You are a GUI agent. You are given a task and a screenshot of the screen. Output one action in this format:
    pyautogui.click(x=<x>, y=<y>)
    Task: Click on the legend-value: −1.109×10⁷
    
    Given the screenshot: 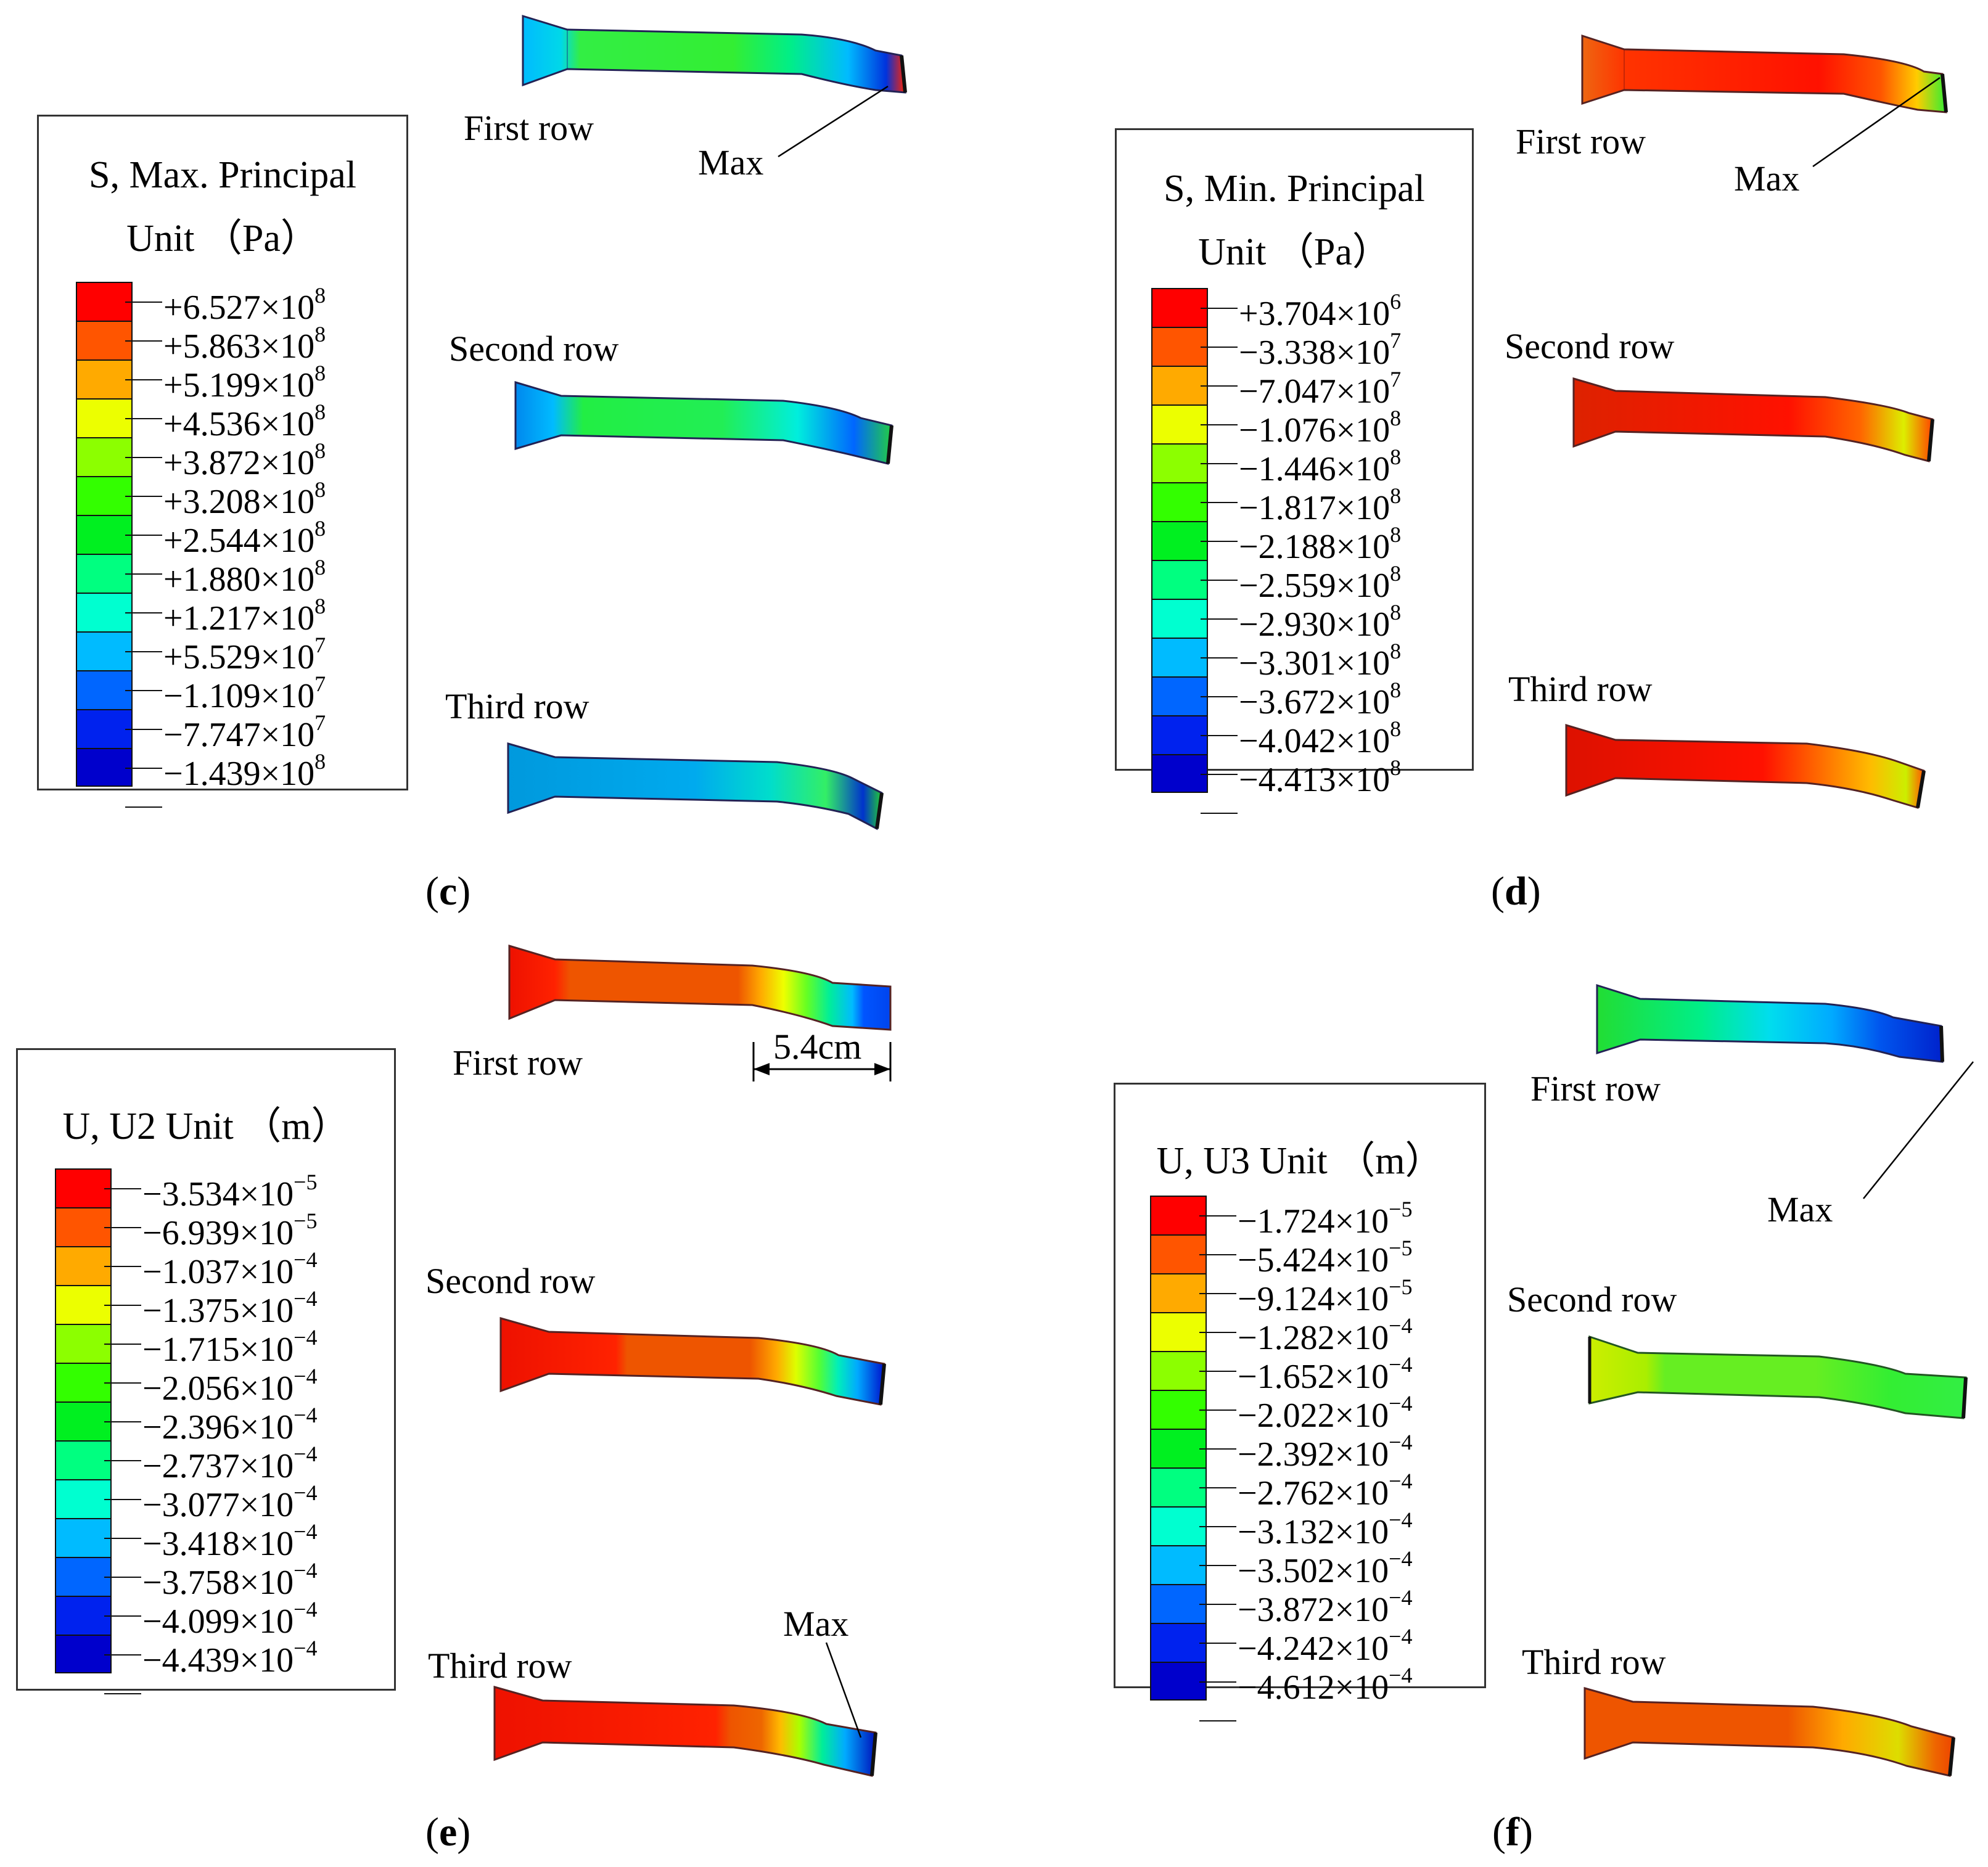 What is the action you would take?
    pyautogui.click(x=244, y=693)
    